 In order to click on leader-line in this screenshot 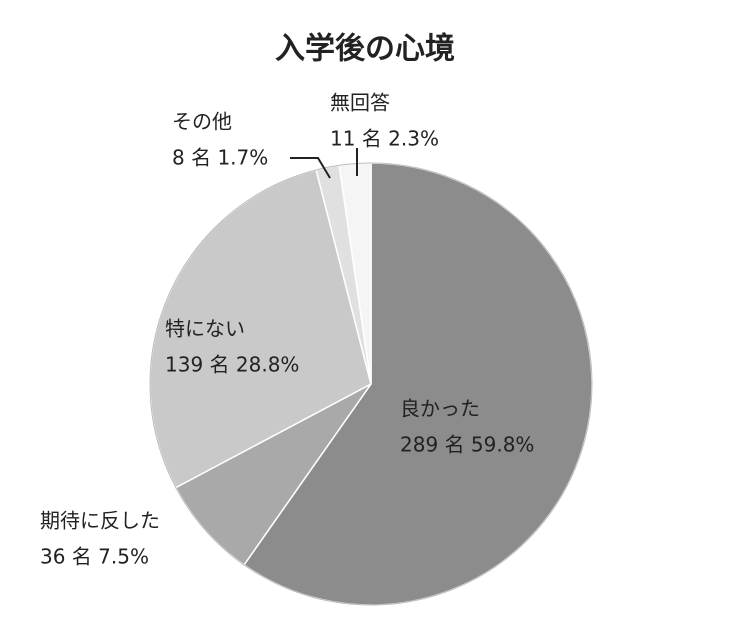, I will do `click(310, 168)`.